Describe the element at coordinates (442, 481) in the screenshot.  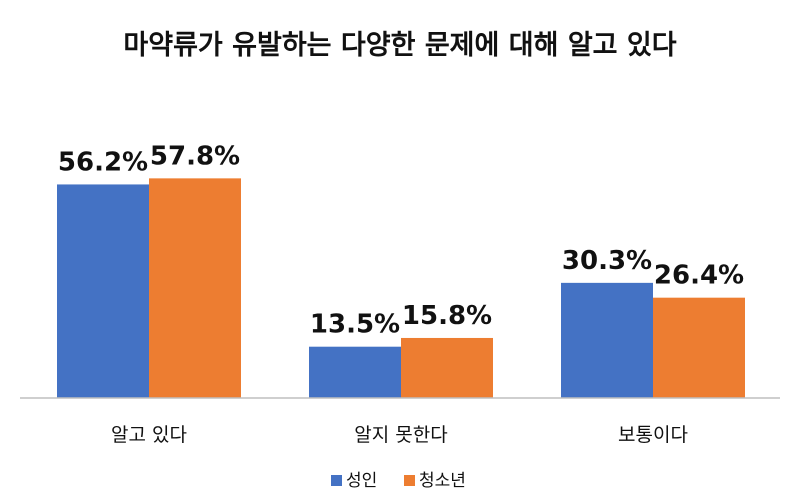
I see `legend-label: 청소년` at that location.